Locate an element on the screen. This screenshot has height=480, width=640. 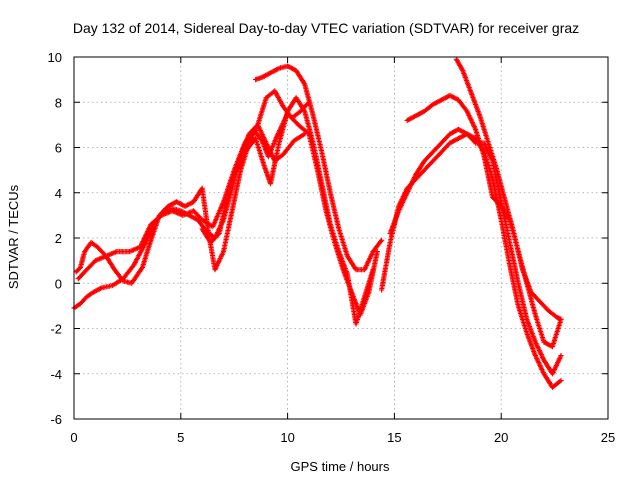
x-tick-label: 10 is located at coordinates (287, 437).